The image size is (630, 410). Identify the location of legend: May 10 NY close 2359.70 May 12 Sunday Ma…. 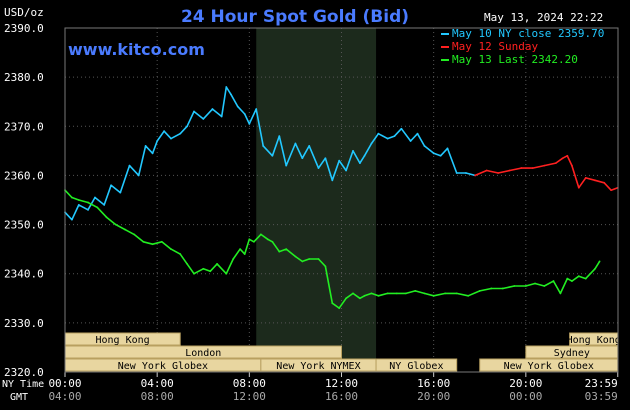
(522, 46).